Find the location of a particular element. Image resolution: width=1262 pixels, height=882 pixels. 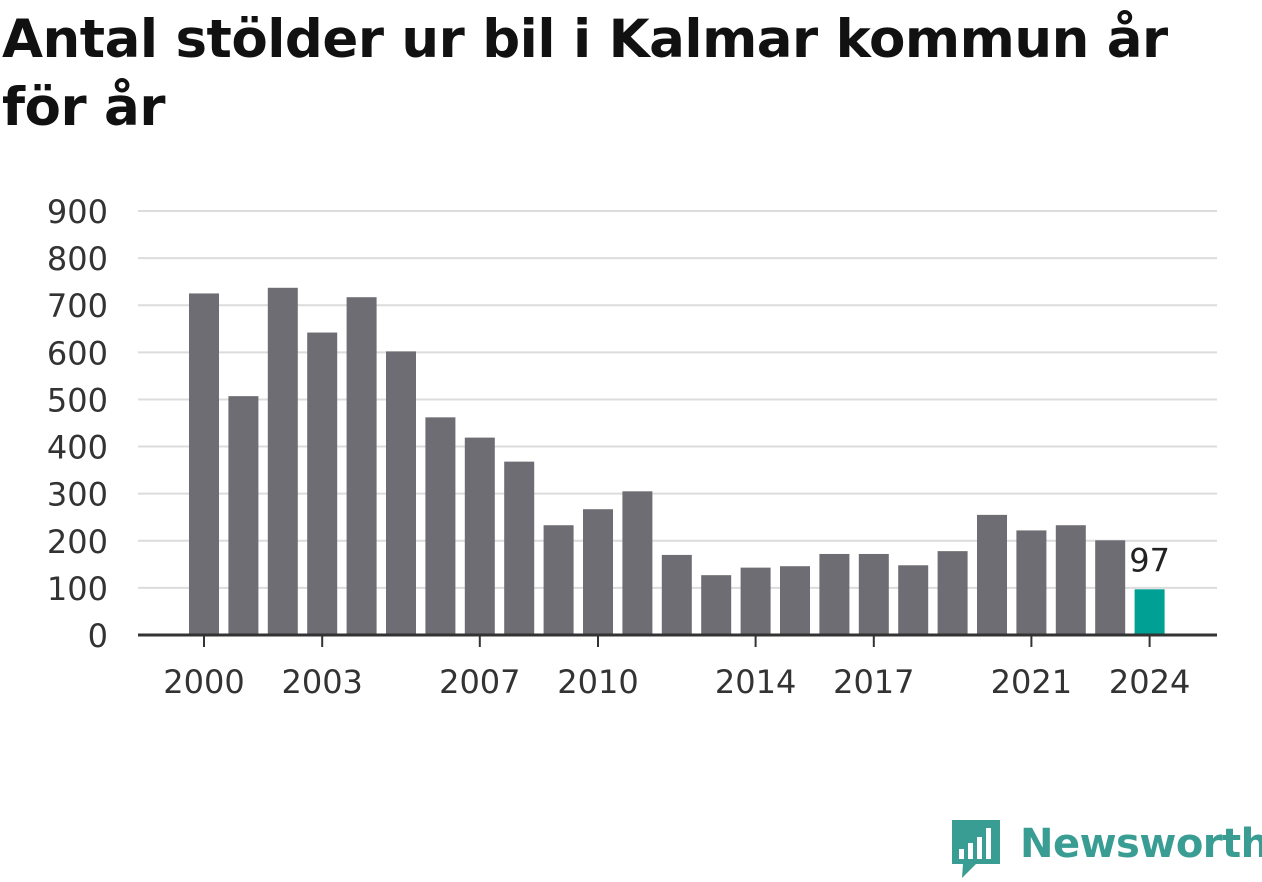

x-tick-label: 2024 is located at coordinates (1149, 682).